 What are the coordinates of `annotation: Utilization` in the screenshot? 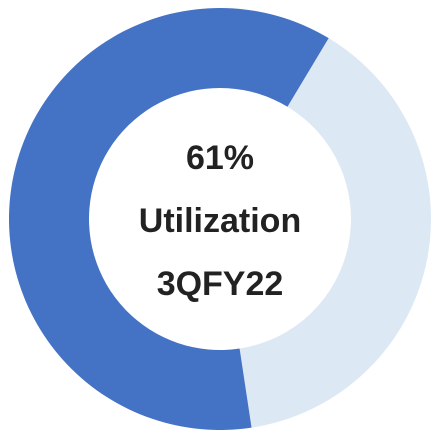 It's located at (220, 221).